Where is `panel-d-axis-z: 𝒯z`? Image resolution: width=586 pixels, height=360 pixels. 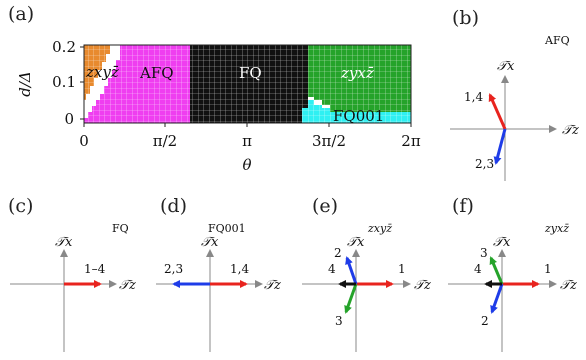 panel-d-axis-z: 𝒯z is located at coordinates (272, 285).